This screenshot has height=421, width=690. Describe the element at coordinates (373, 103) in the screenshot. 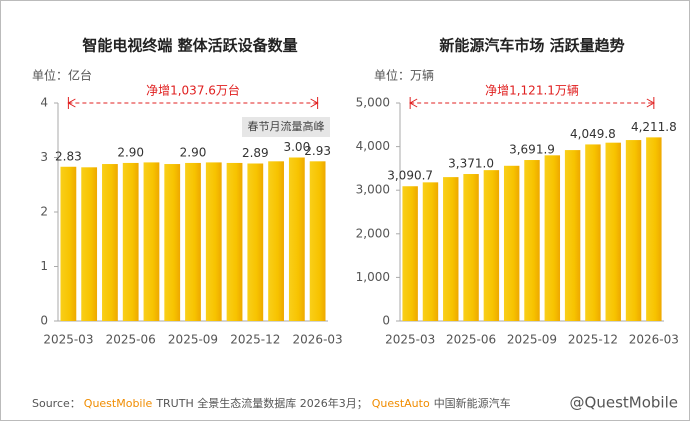

I see `y-tick-label: 5,000` at that location.